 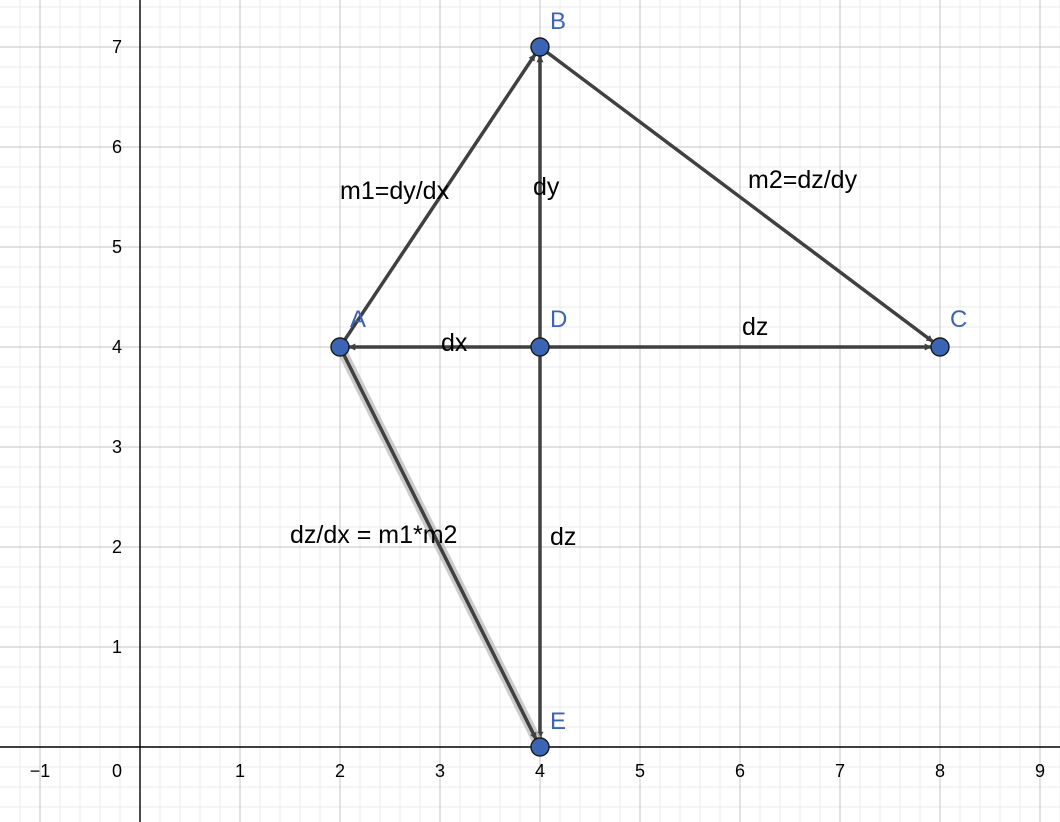 What do you see at coordinates (117, 647) in the screenshot?
I see `y-tick-label: 1` at bounding box center [117, 647].